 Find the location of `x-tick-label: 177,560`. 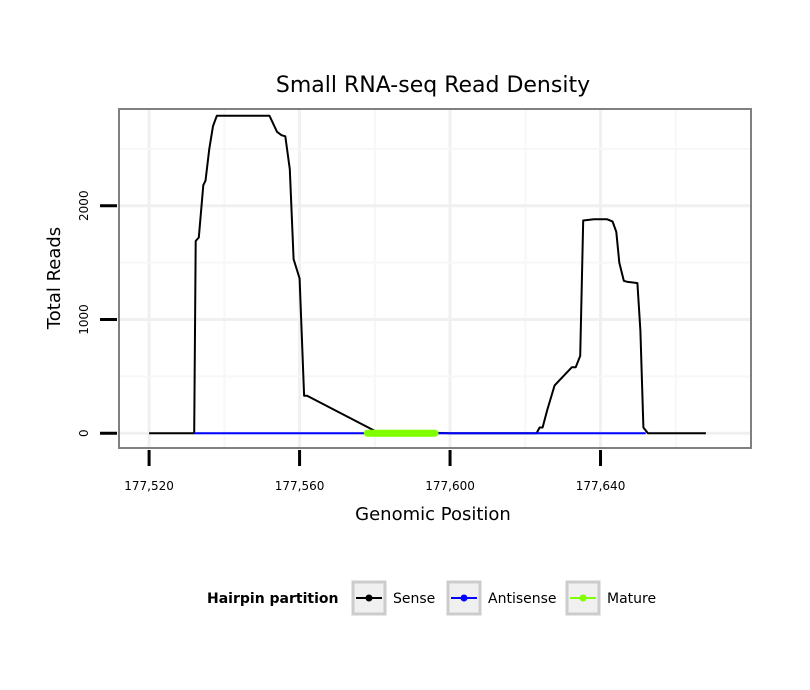

x-tick-label: 177,560 is located at coordinates (300, 486).